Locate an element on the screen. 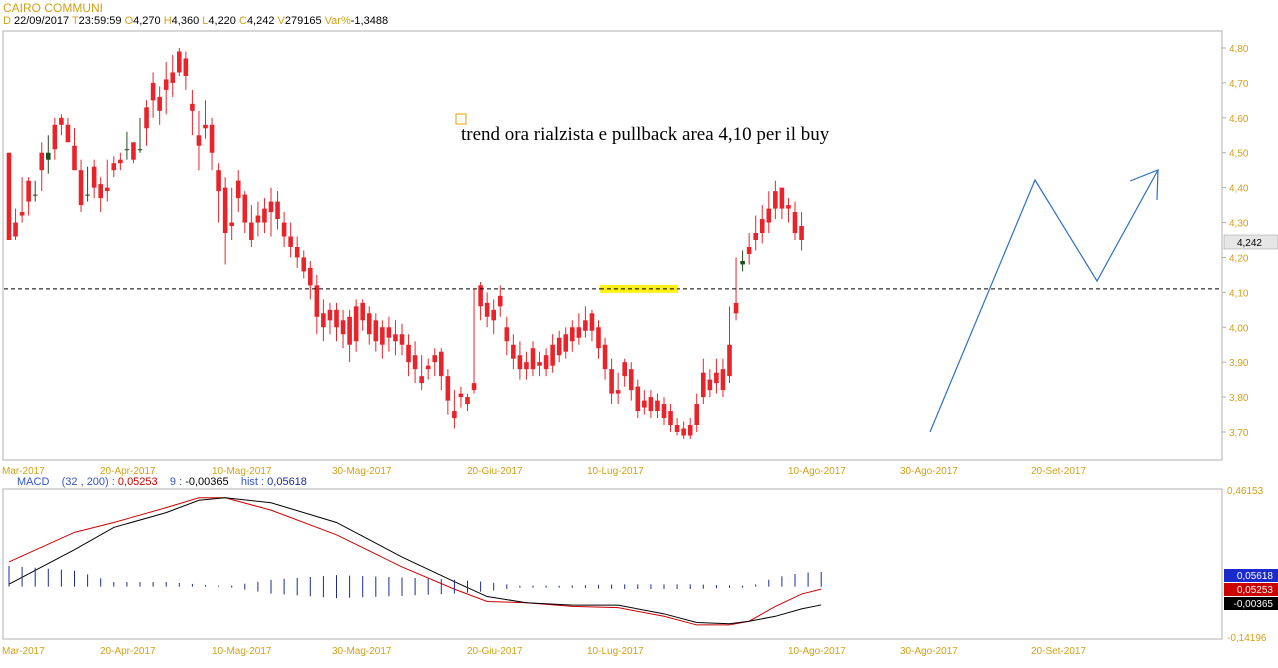 Image resolution: width=1278 pixels, height=668 pixels. signal-badge-text: -0,00365 is located at coordinates (1254, 604).